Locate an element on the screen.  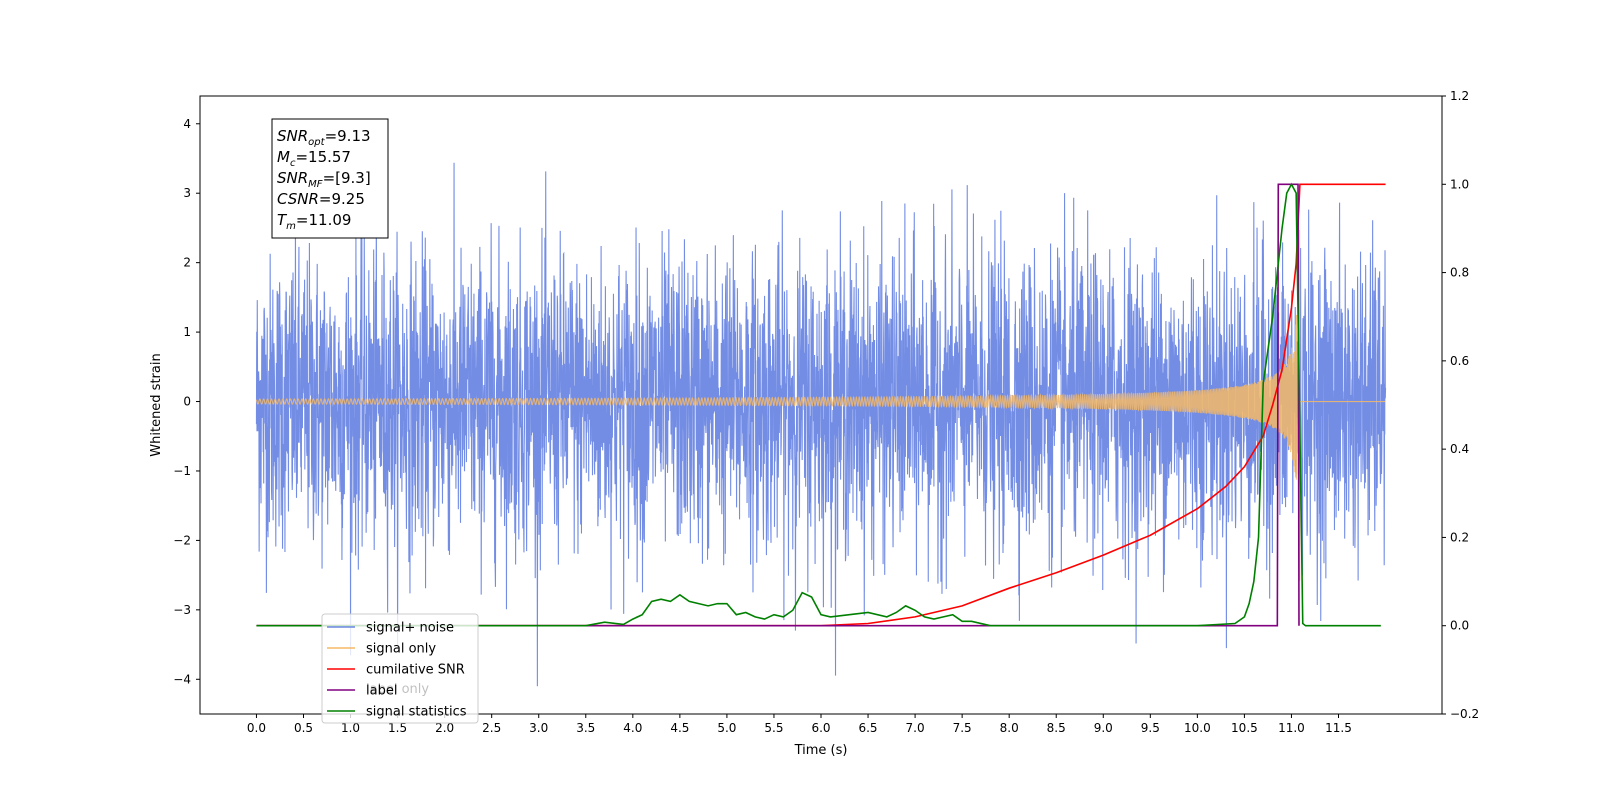
y-tick-label: −3 is located at coordinates (182, 610).